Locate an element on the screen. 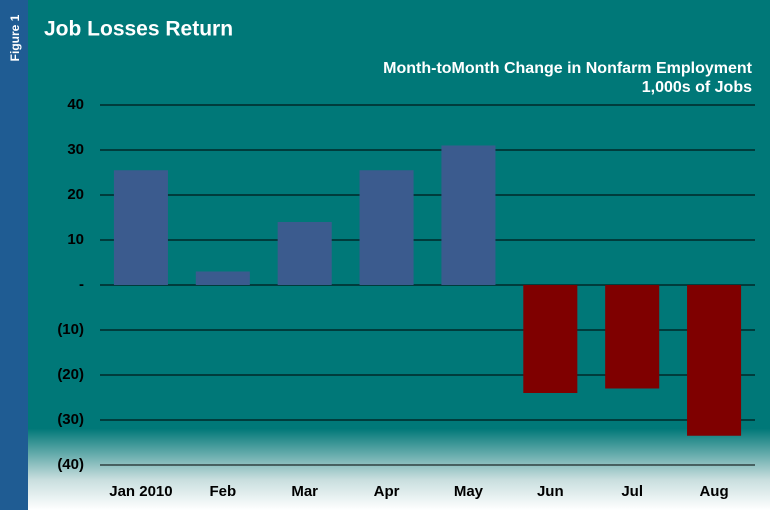 The image size is (770, 515). x-tick-label: Feb is located at coordinates (222, 491).